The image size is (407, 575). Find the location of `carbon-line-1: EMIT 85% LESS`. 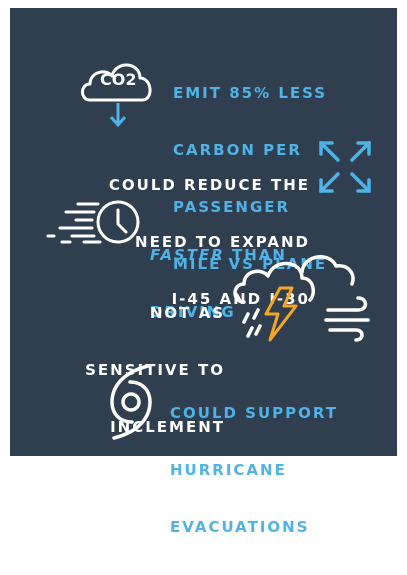

carbon-line-1: EMIT 85% LESS is located at coordinates (250, 93).